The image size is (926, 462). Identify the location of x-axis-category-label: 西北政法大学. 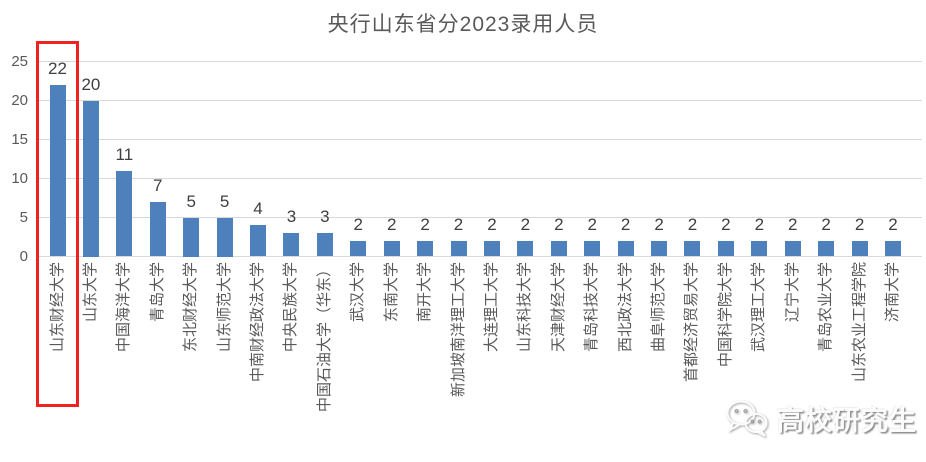
(625, 307).